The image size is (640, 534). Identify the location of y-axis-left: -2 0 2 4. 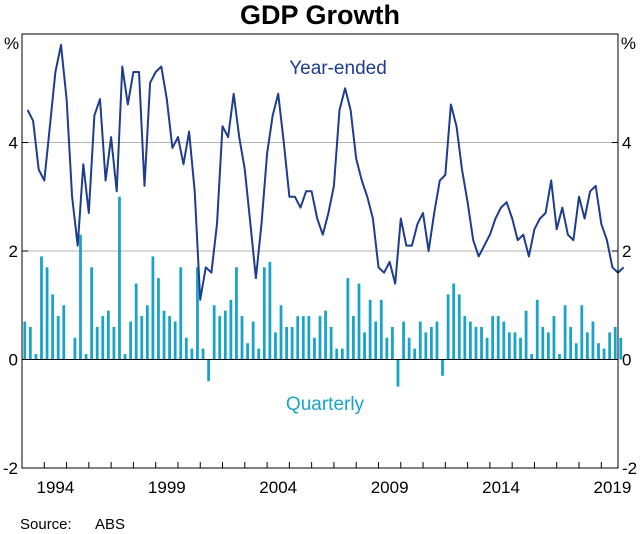
(15, 306).